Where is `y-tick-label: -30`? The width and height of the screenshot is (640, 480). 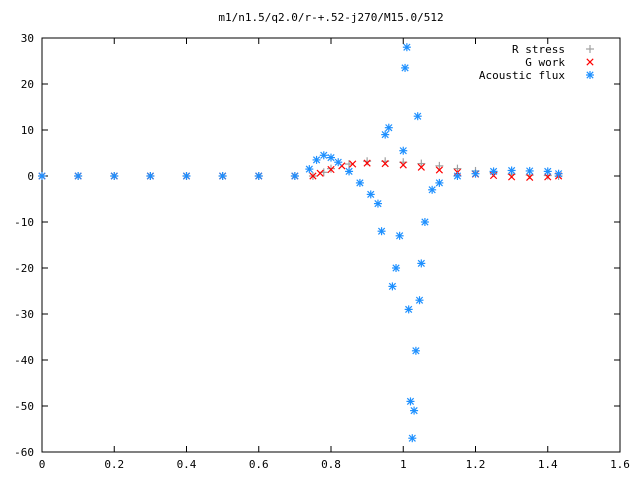 y-tick-label: -30 is located at coordinates (24, 314).